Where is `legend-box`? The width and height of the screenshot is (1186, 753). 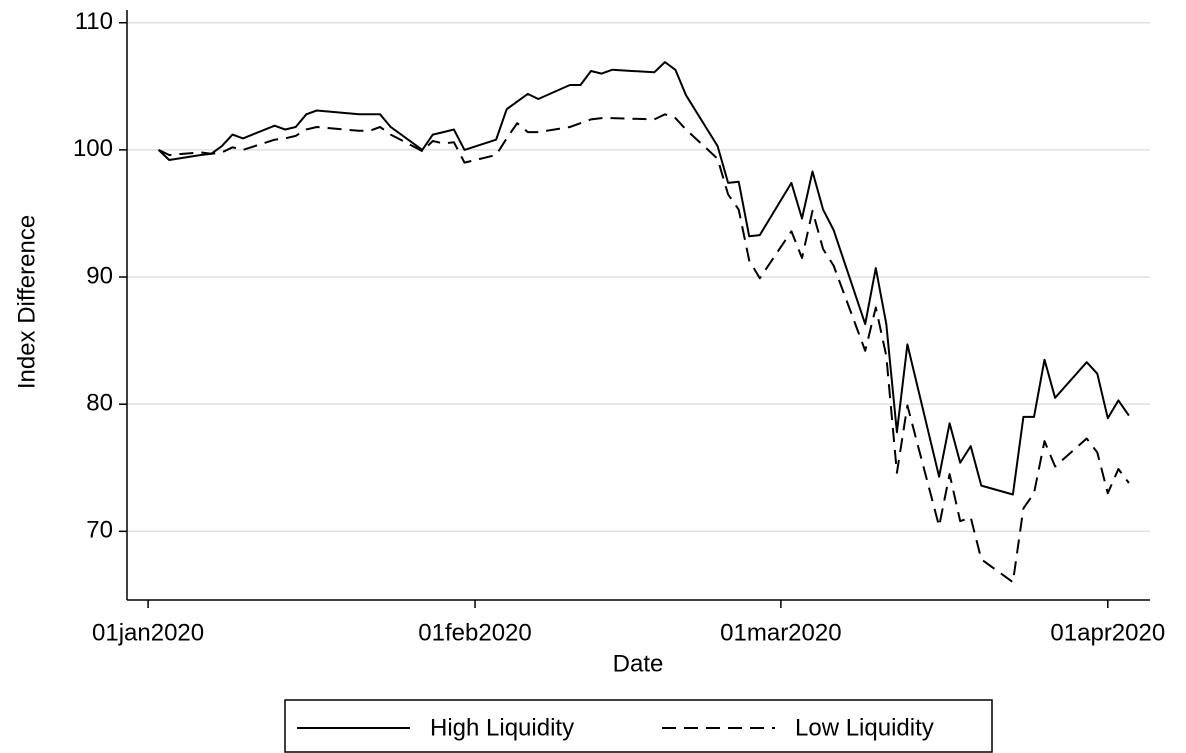
legend-box is located at coordinates (638, 726).